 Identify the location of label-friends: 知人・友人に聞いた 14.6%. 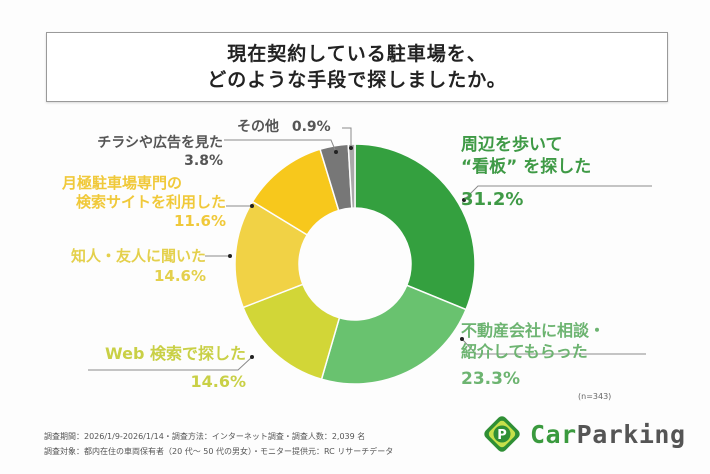
(118, 266).